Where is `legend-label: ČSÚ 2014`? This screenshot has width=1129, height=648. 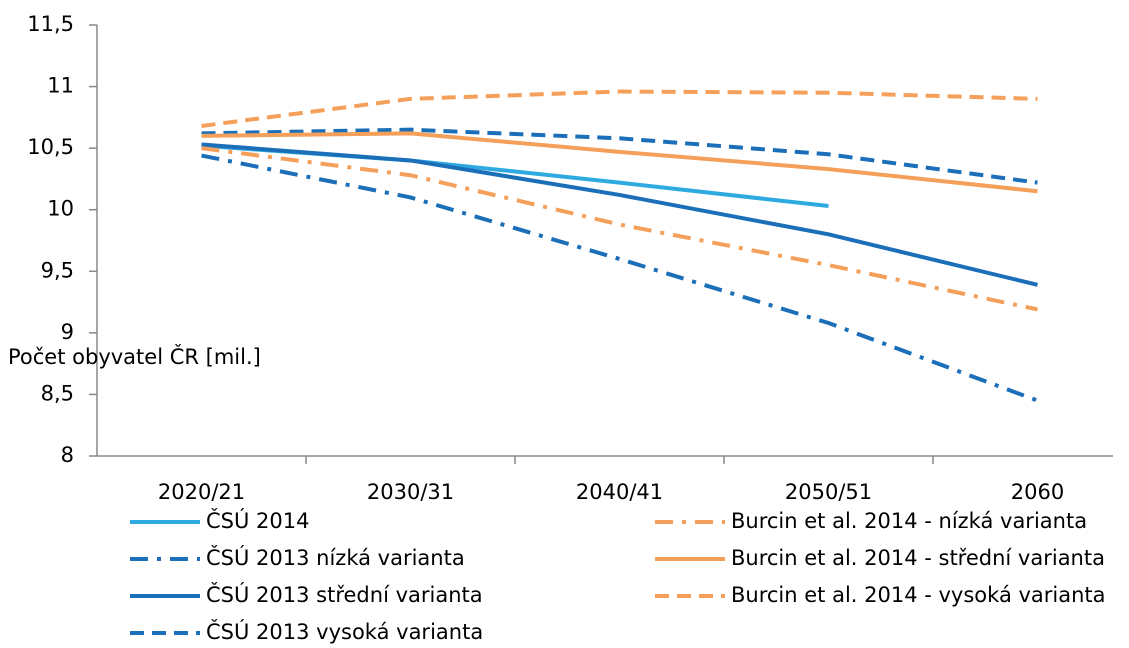 legend-label: ČSÚ 2014 is located at coordinates (257, 520).